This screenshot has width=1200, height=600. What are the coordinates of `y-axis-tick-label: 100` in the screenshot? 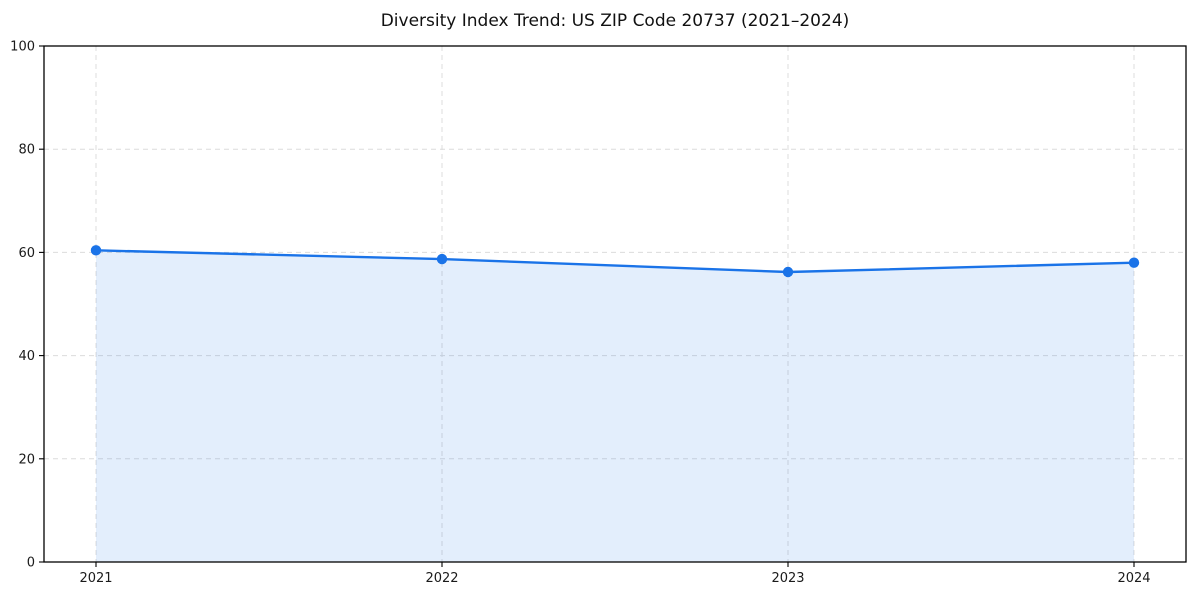 It's located at (22, 47).